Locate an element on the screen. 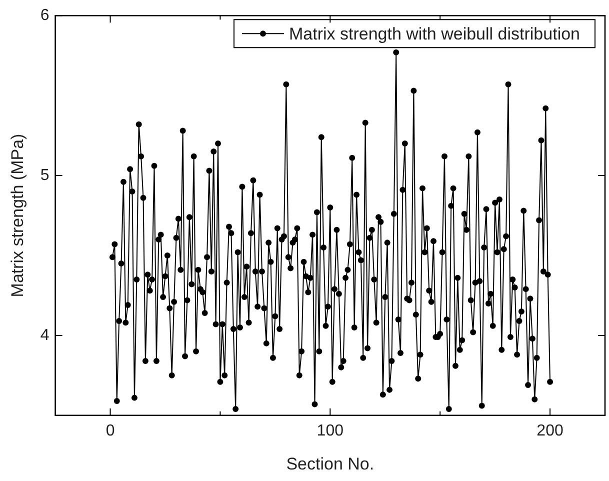 This screenshot has width=609, height=481. x-tick-label: 200 is located at coordinates (550, 431).